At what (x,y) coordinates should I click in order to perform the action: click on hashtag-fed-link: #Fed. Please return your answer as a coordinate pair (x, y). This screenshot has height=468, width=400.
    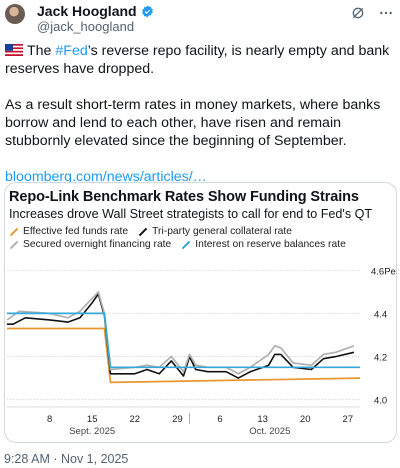
    Looking at the image, I should click on (71, 51).